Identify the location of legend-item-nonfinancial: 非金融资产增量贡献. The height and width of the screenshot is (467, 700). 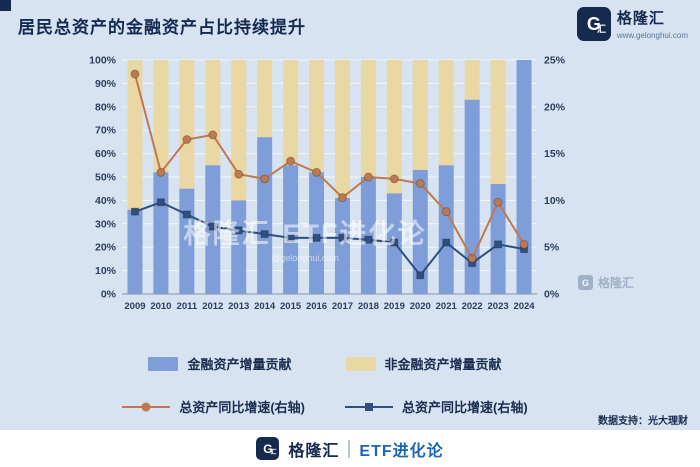
(423, 363).